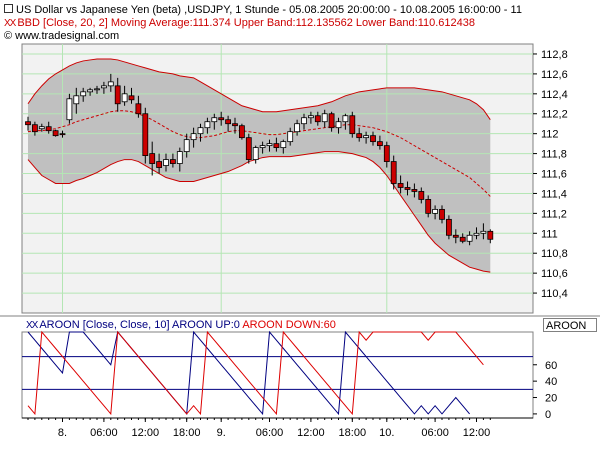 This screenshot has width=600, height=450. Describe the element at coordinates (10, 23) in the screenshot. I see `indicator-cross-icon: XX` at that location.